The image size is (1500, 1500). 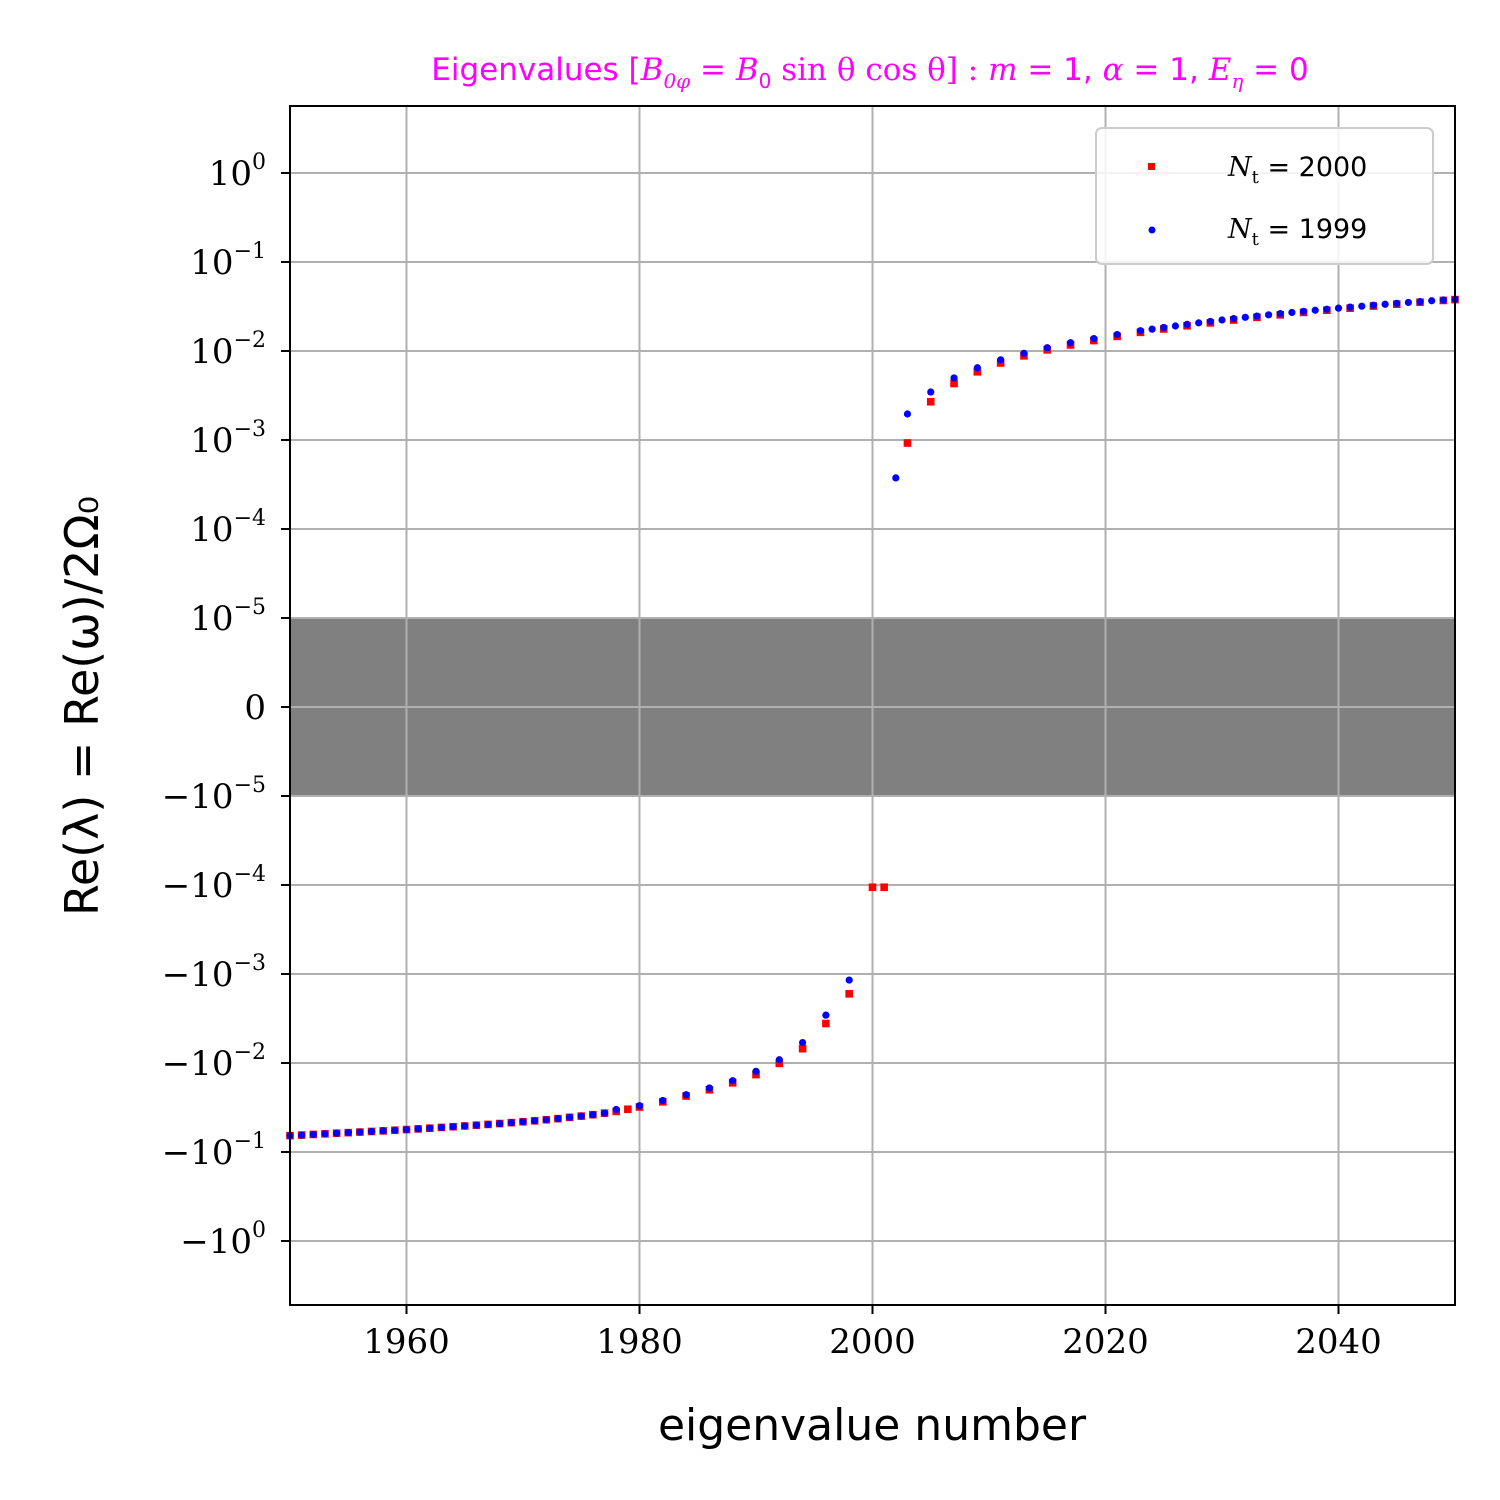 I want to click on y-tick-label: 10⁻¹, so click(x=228, y=261).